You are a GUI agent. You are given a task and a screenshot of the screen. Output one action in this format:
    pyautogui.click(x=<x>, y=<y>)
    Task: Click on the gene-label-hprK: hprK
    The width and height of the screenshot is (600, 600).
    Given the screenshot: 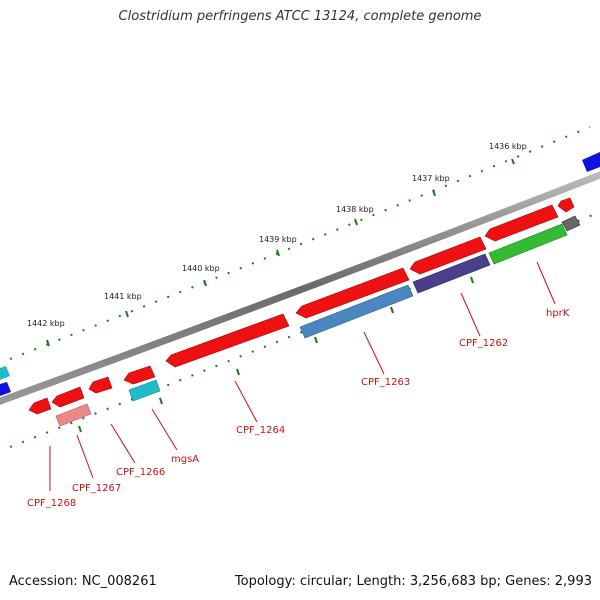 What is the action you would take?
    pyautogui.click(x=558, y=313)
    